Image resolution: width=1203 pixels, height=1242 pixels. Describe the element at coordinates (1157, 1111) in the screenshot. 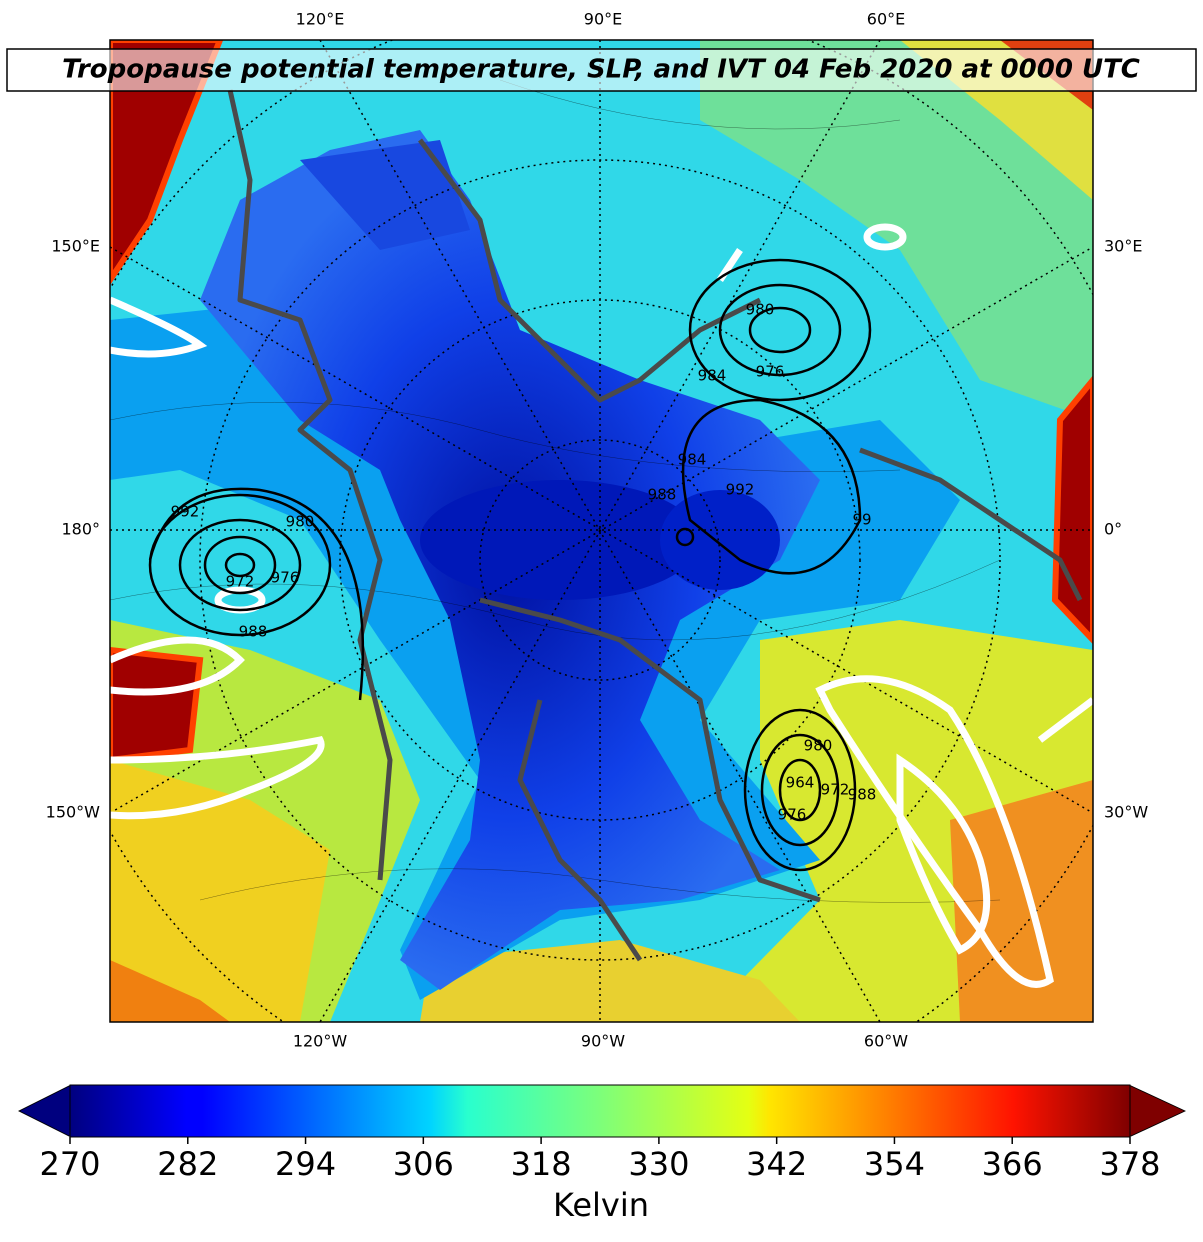

I see `colorbar-over` at that location.